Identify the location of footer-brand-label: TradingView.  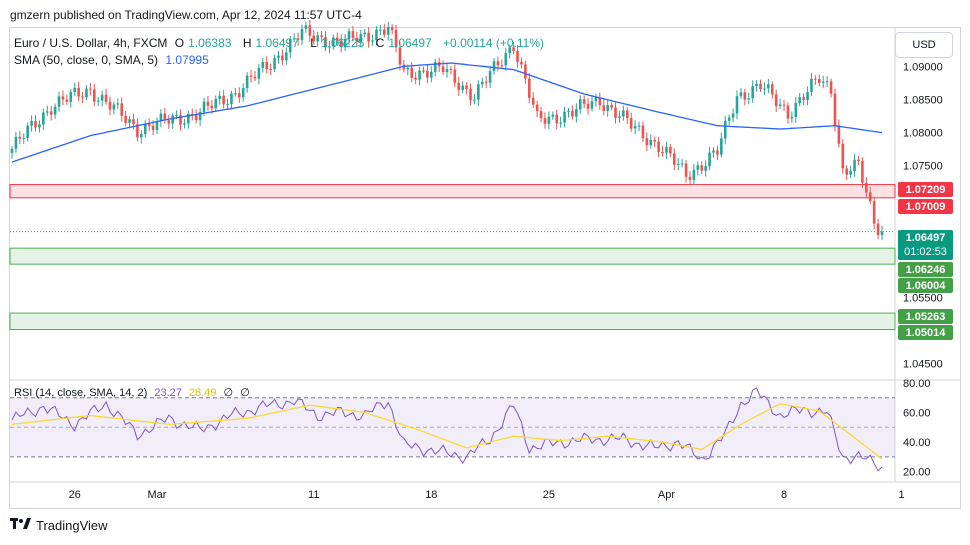
(72, 525).